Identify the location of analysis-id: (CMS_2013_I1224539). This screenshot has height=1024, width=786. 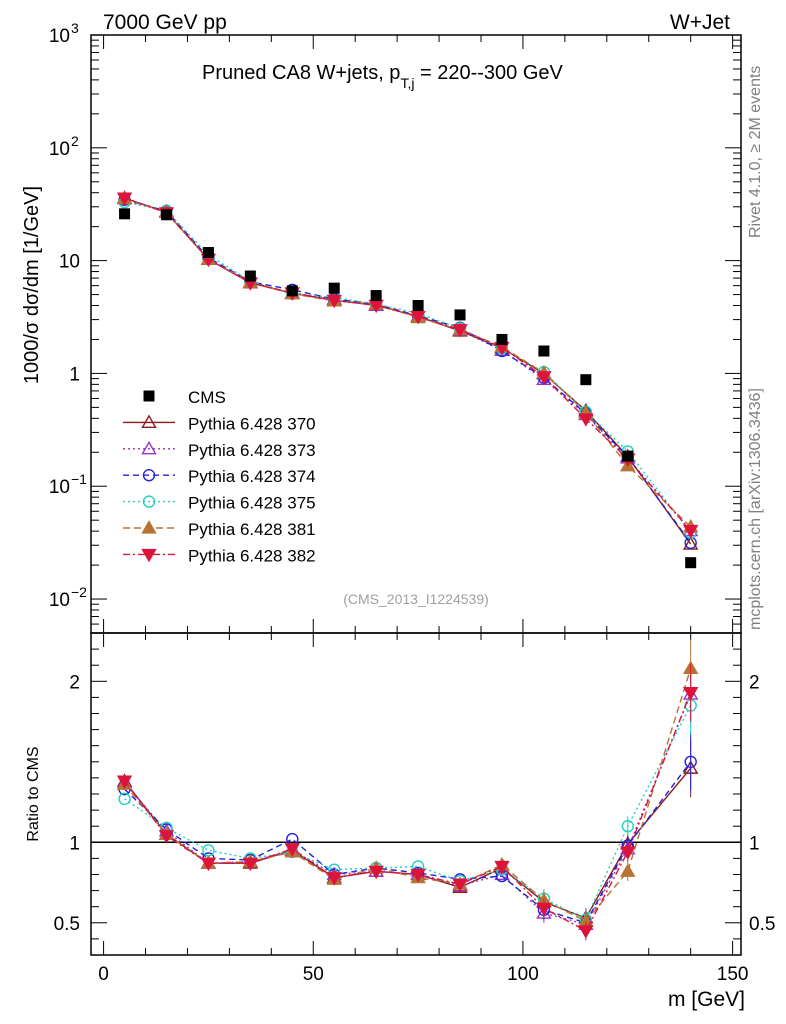
(416, 599).